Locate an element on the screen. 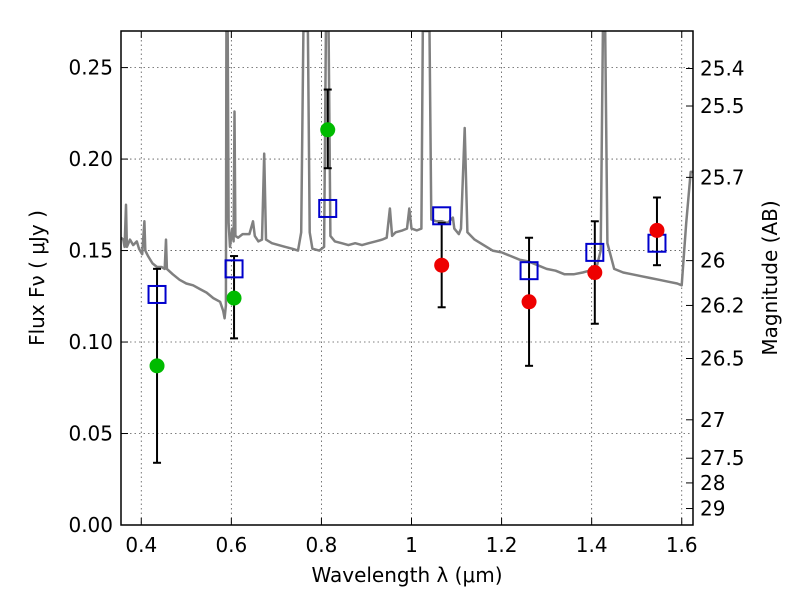 The image size is (800, 600). model-squares-layer is located at coordinates (407, 251).